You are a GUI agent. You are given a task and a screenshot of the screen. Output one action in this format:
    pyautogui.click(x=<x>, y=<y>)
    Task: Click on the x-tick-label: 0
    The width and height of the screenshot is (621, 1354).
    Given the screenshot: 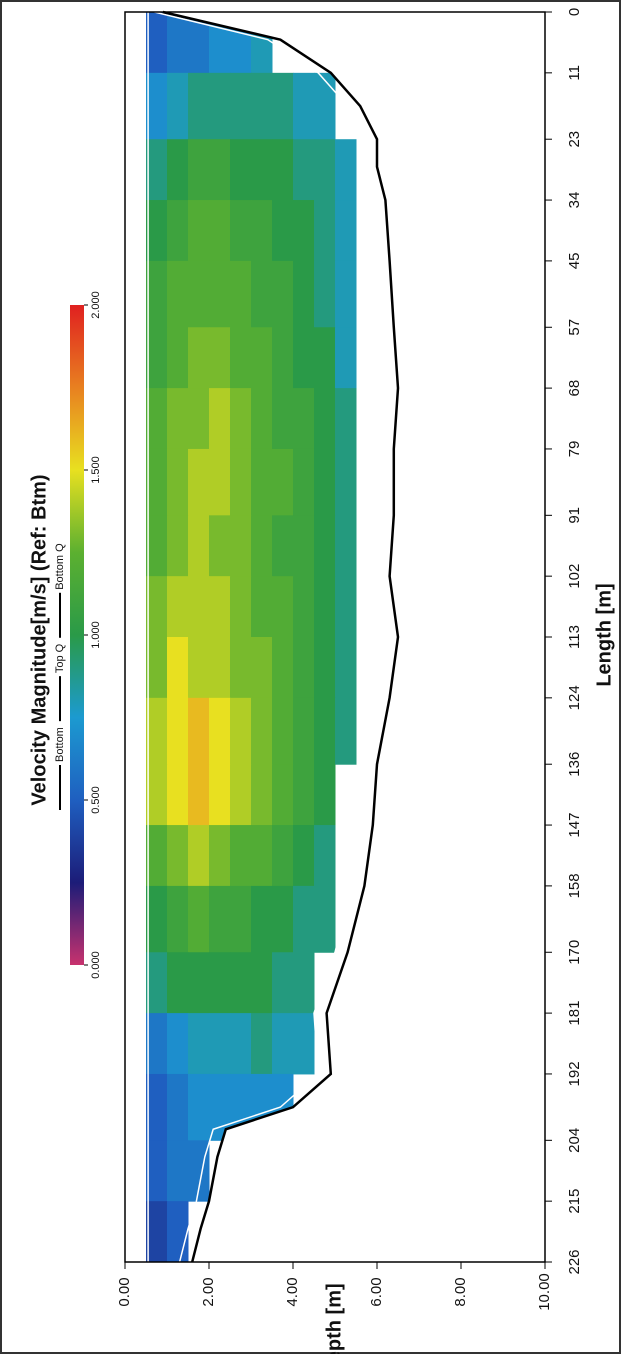 What is the action you would take?
    pyautogui.click(x=574, y=12)
    